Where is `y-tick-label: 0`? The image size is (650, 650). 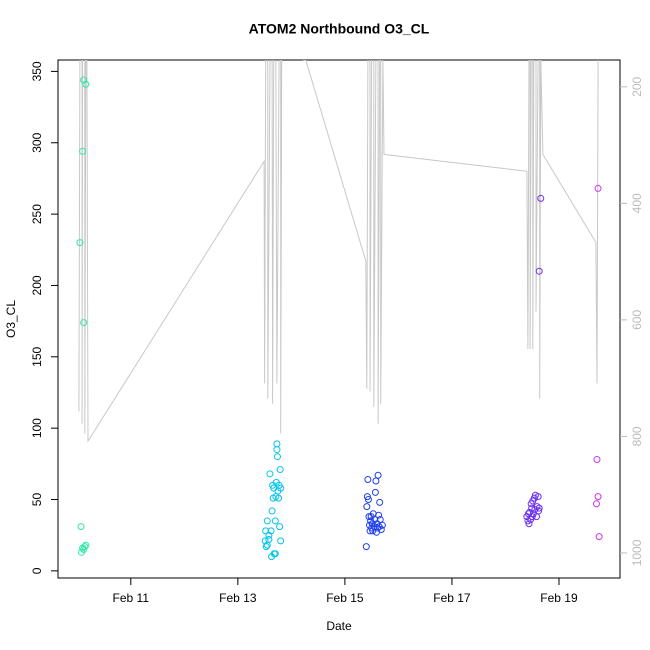 y-tick-label: 0 is located at coordinates (37, 570).